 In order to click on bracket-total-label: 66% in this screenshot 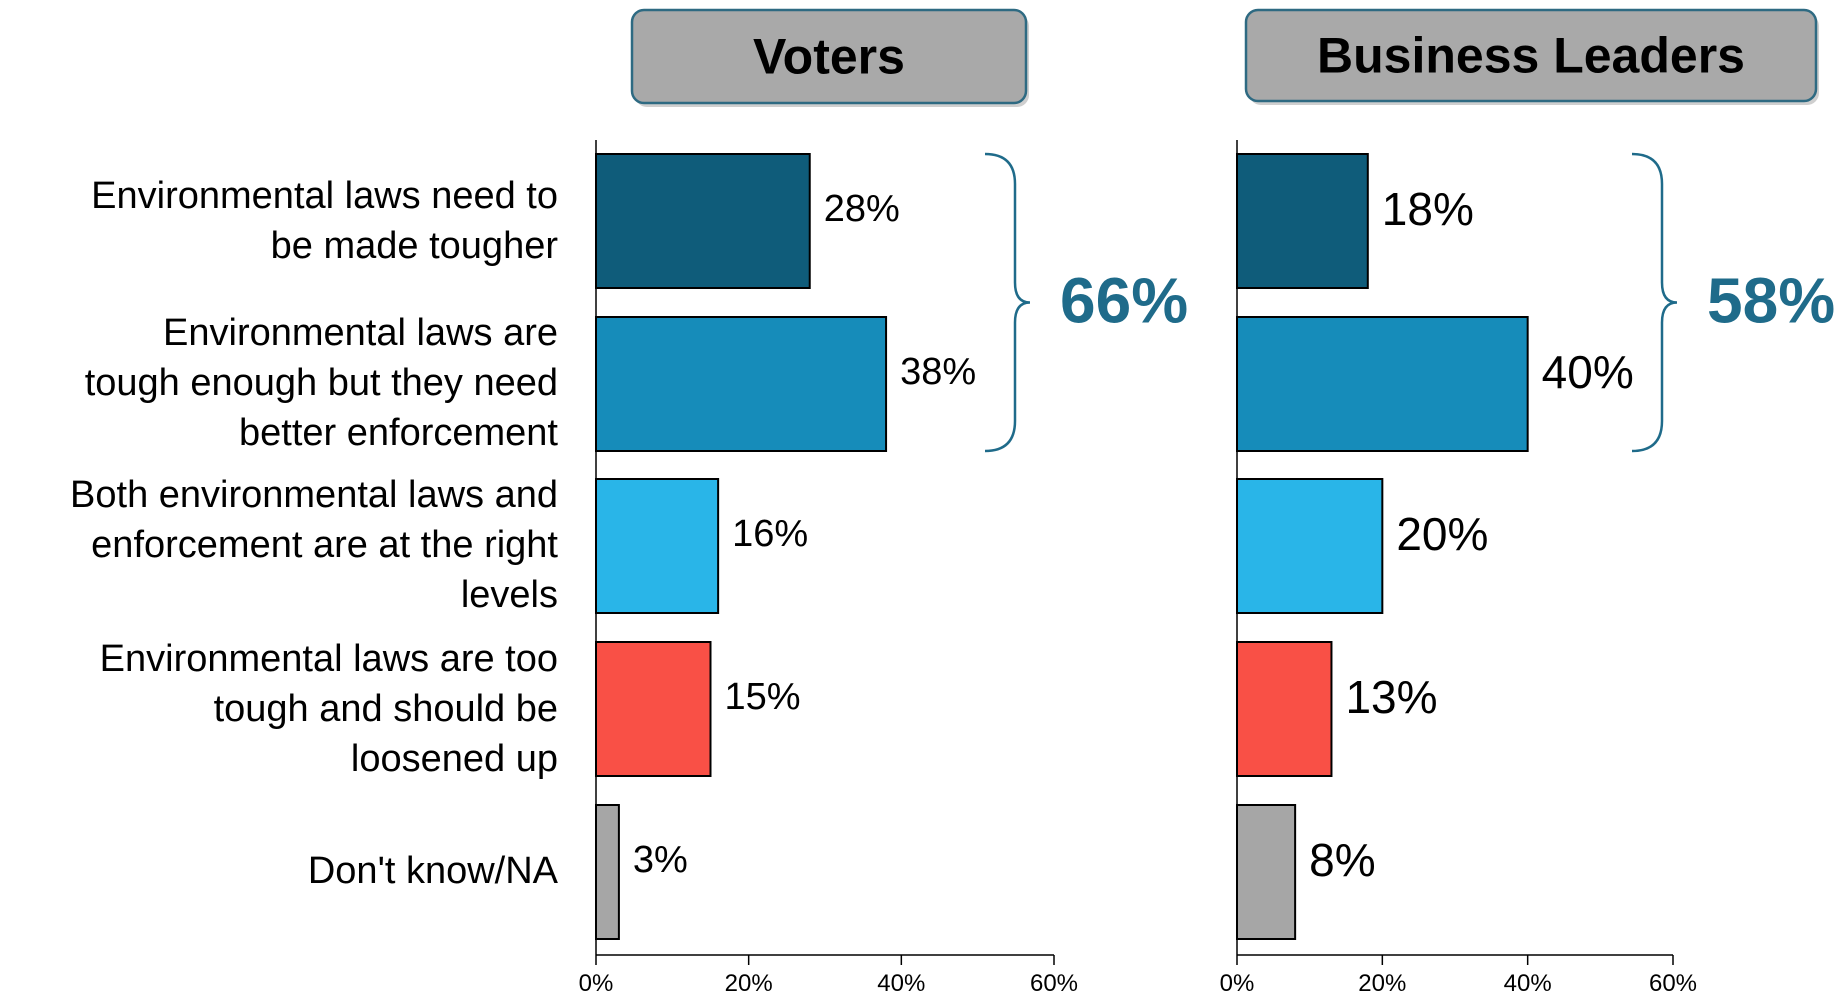, I will do `click(1124, 301)`.